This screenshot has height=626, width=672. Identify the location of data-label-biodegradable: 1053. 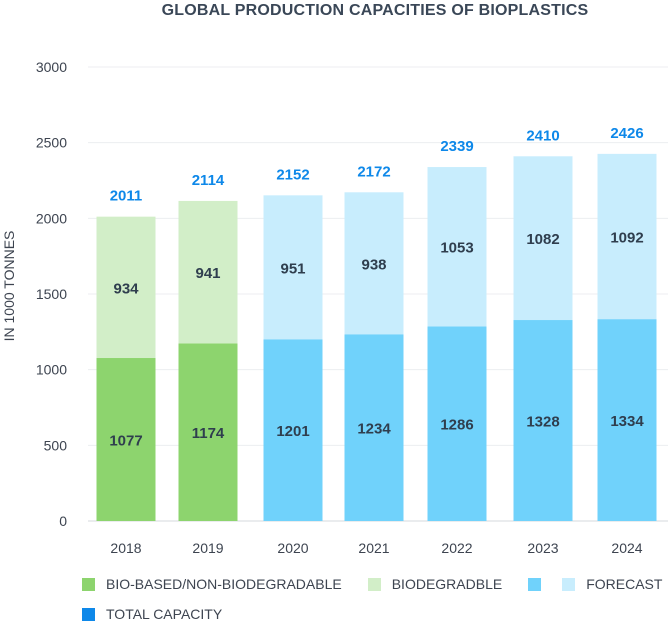
(456, 248).